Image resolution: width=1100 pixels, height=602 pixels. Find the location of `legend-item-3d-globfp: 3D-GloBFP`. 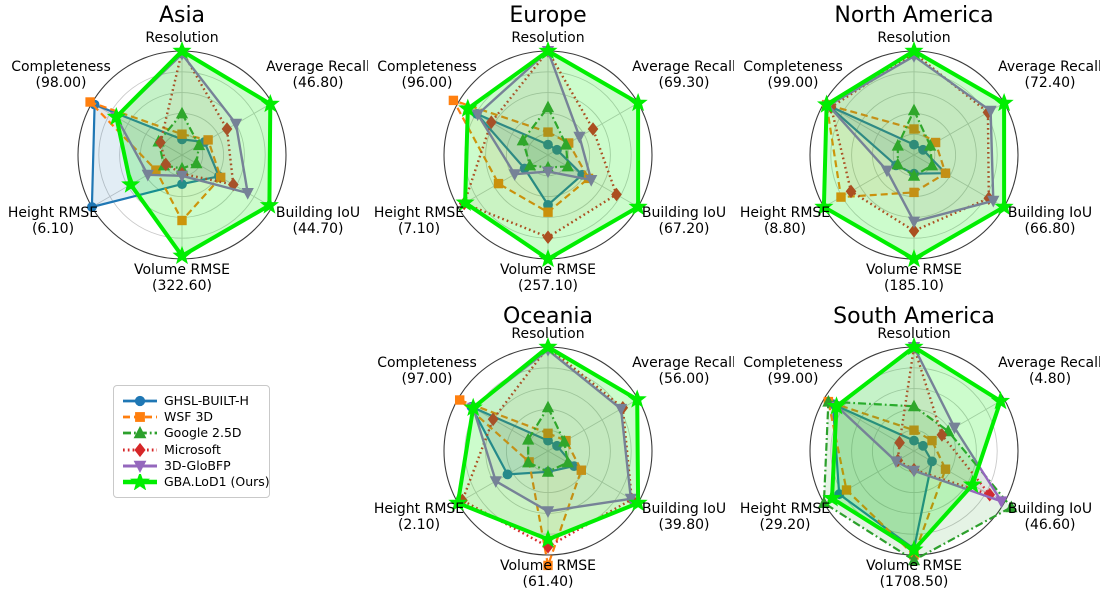

legend-item-3d-globfp: 3D-GloBFP is located at coordinates (191, 466).